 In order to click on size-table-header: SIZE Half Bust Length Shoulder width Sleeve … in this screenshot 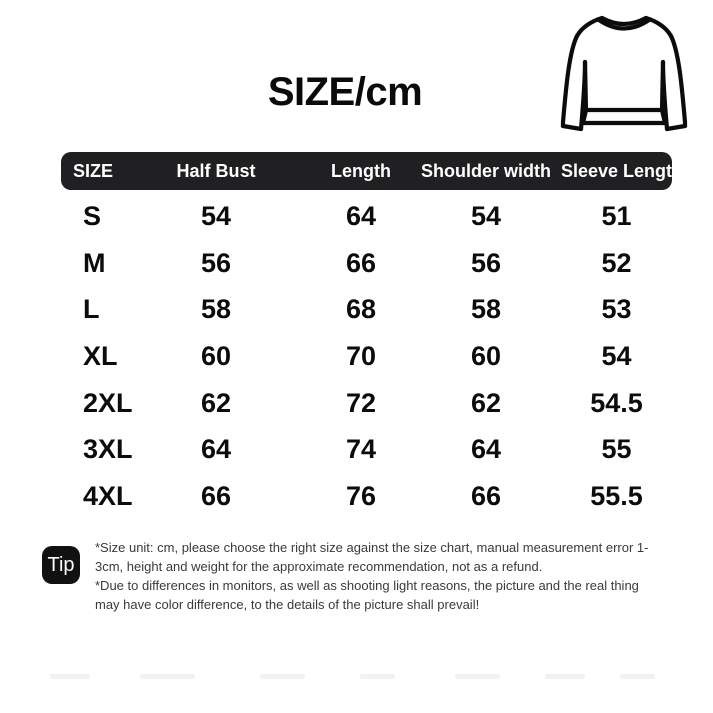, I will do `click(372, 171)`.